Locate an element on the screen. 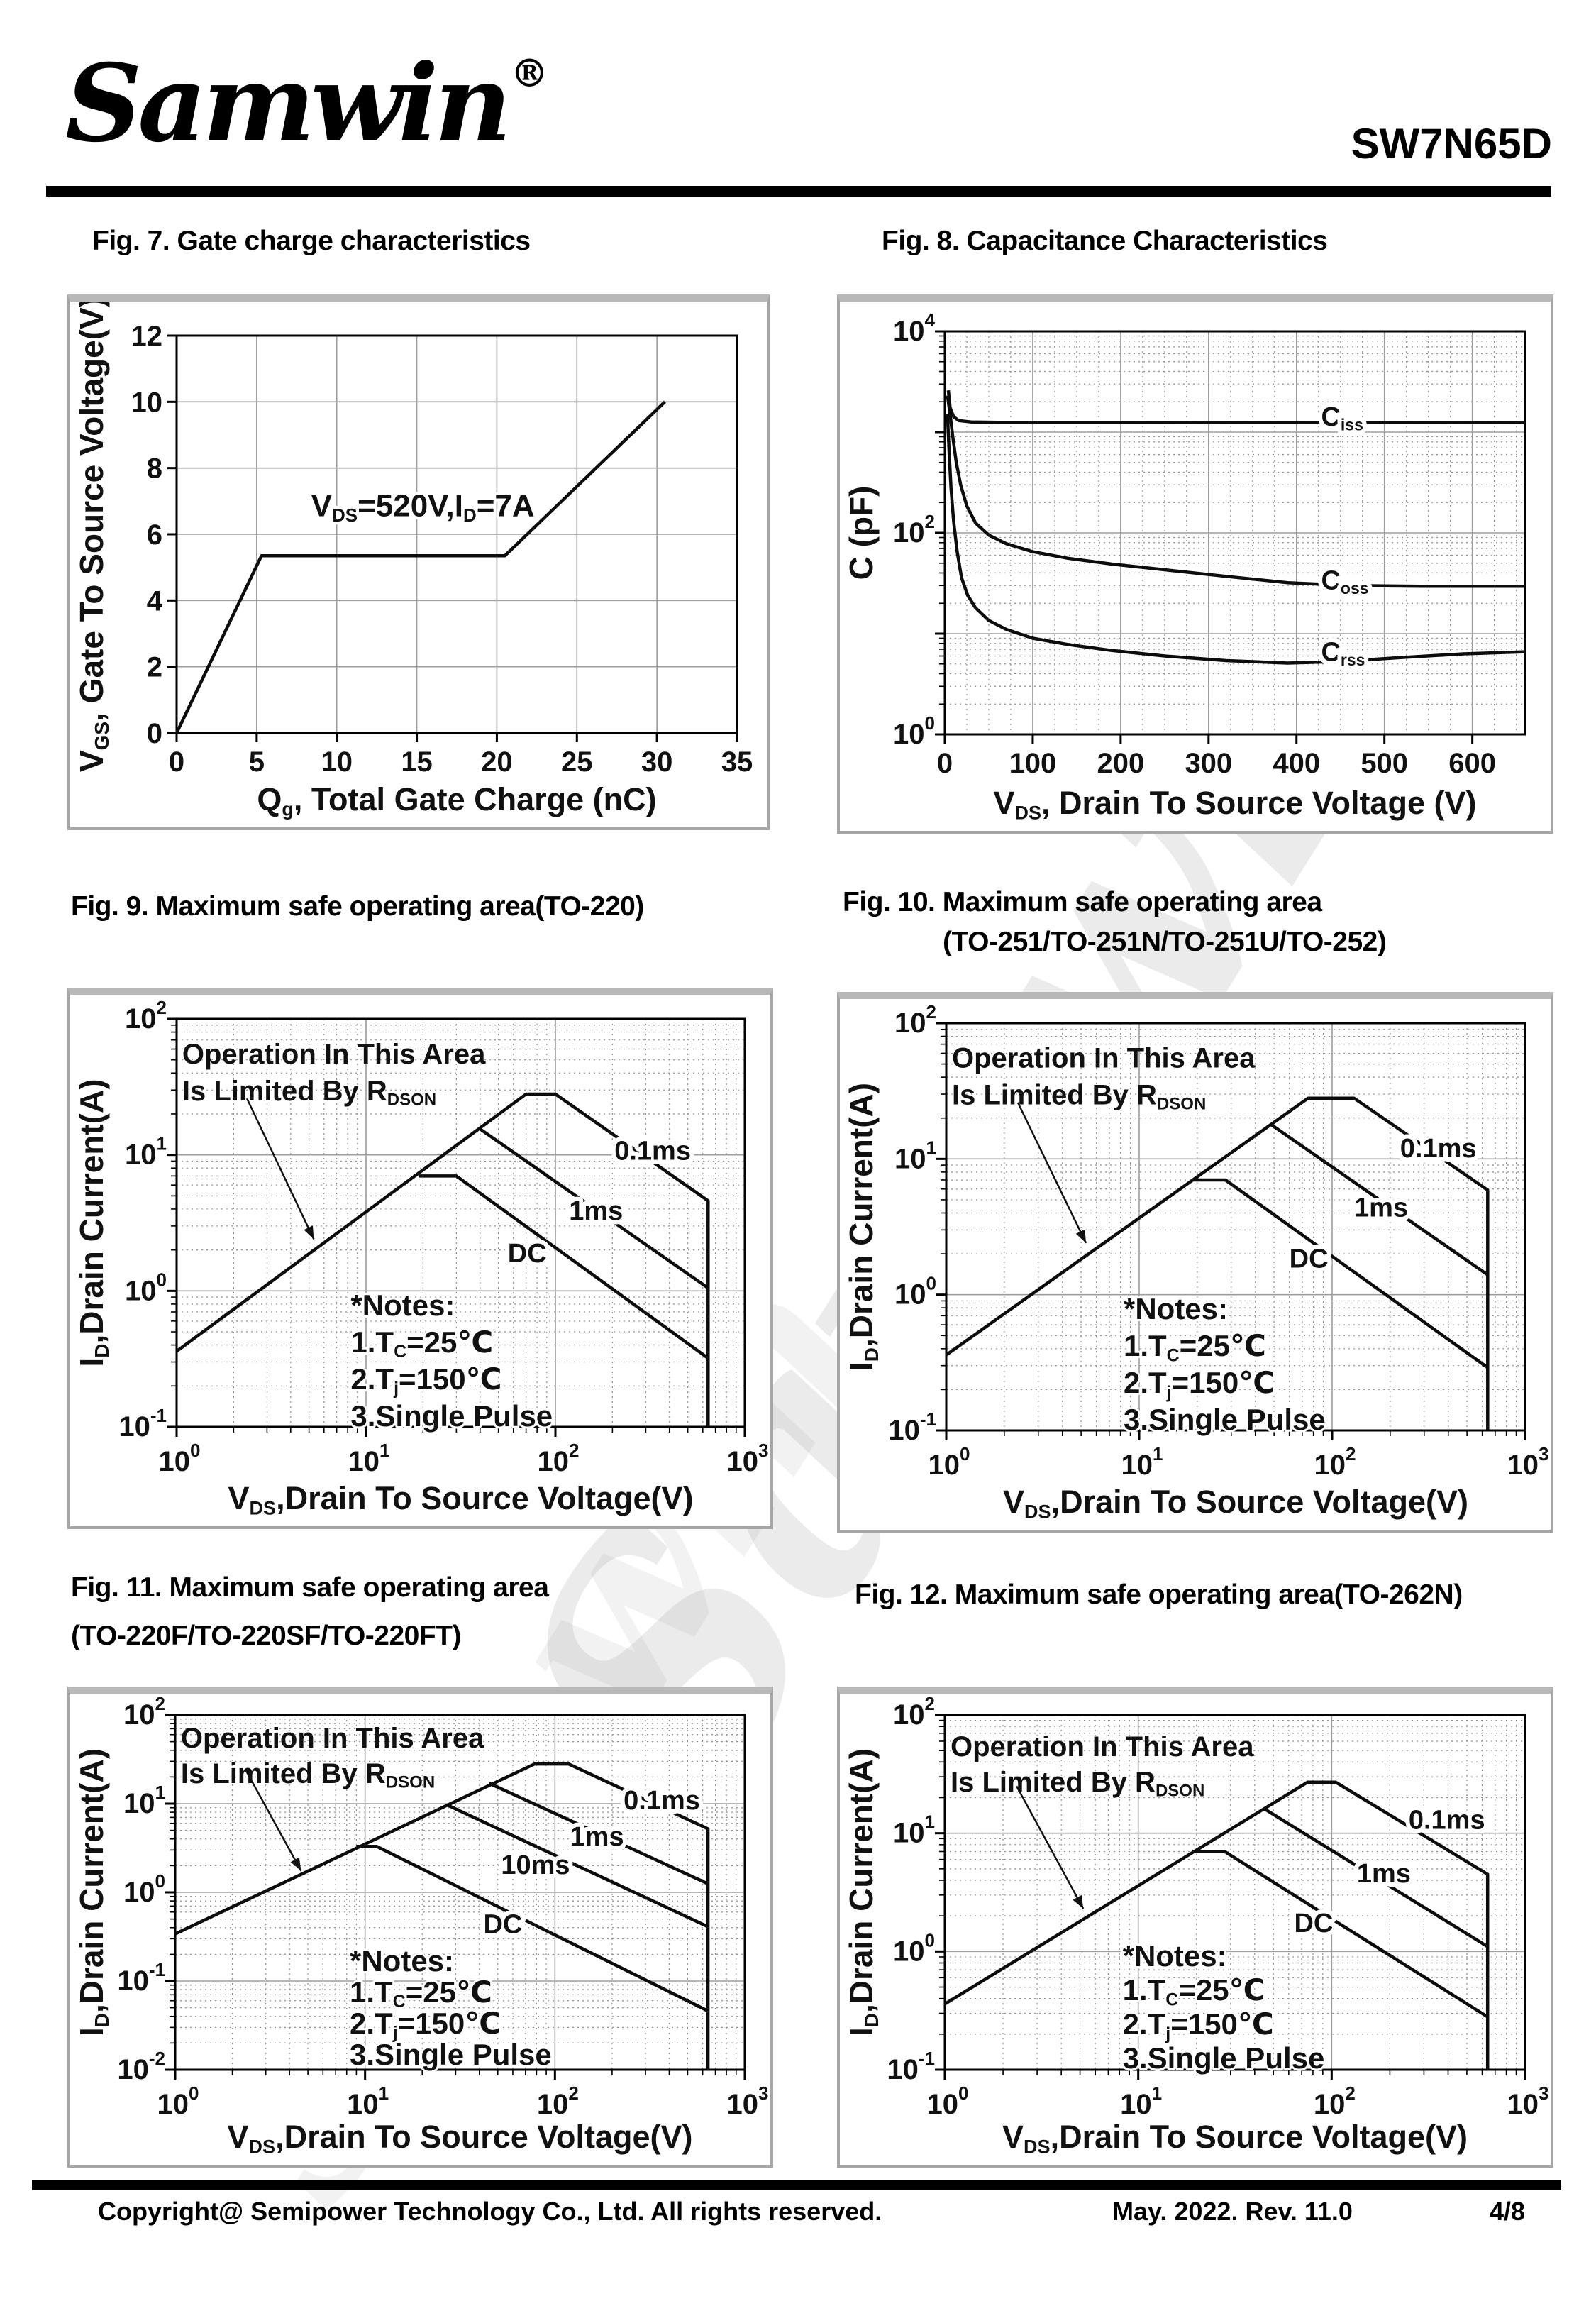 The height and width of the screenshot is (2306, 1596). arrowhead-icon is located at coordinates (309, 1232).